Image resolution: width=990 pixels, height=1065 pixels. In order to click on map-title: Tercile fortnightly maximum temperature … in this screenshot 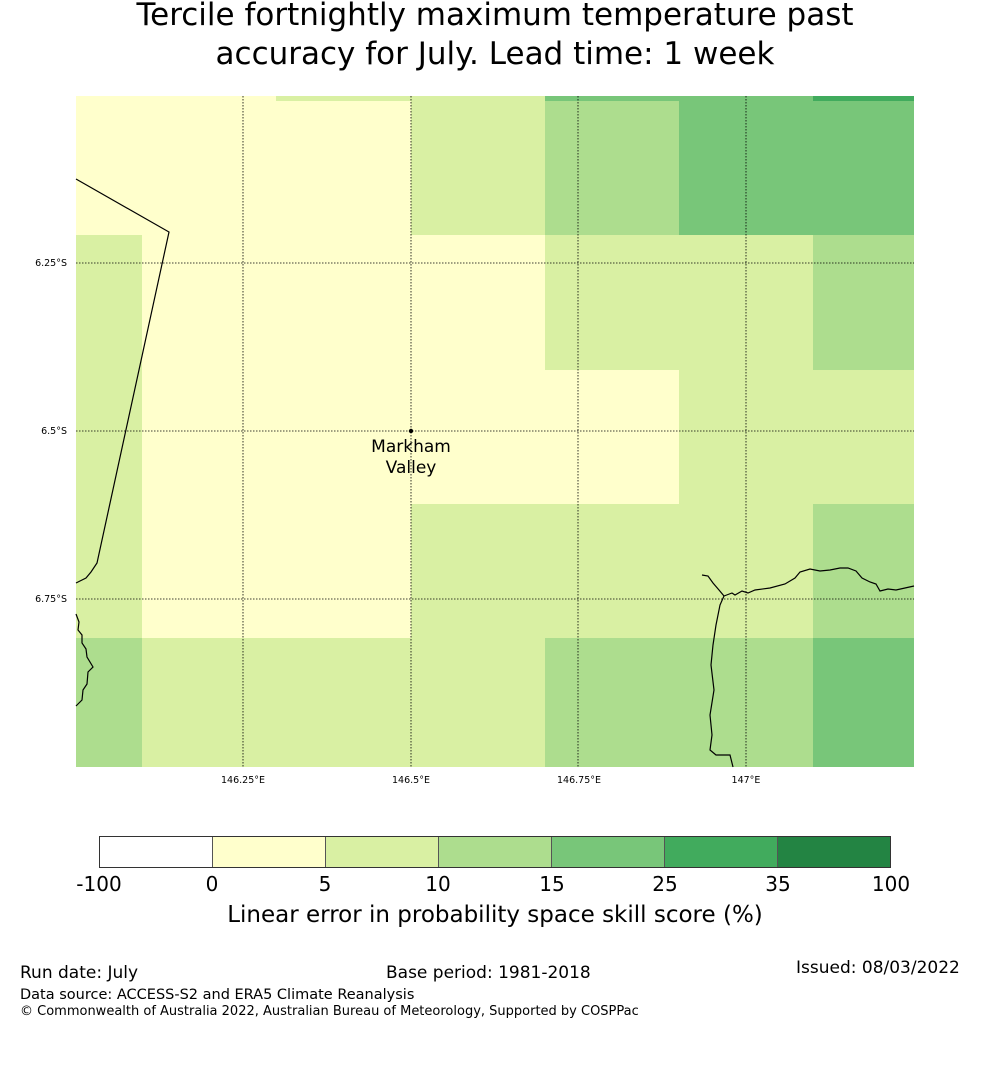, I will do `click(495, 37)`.